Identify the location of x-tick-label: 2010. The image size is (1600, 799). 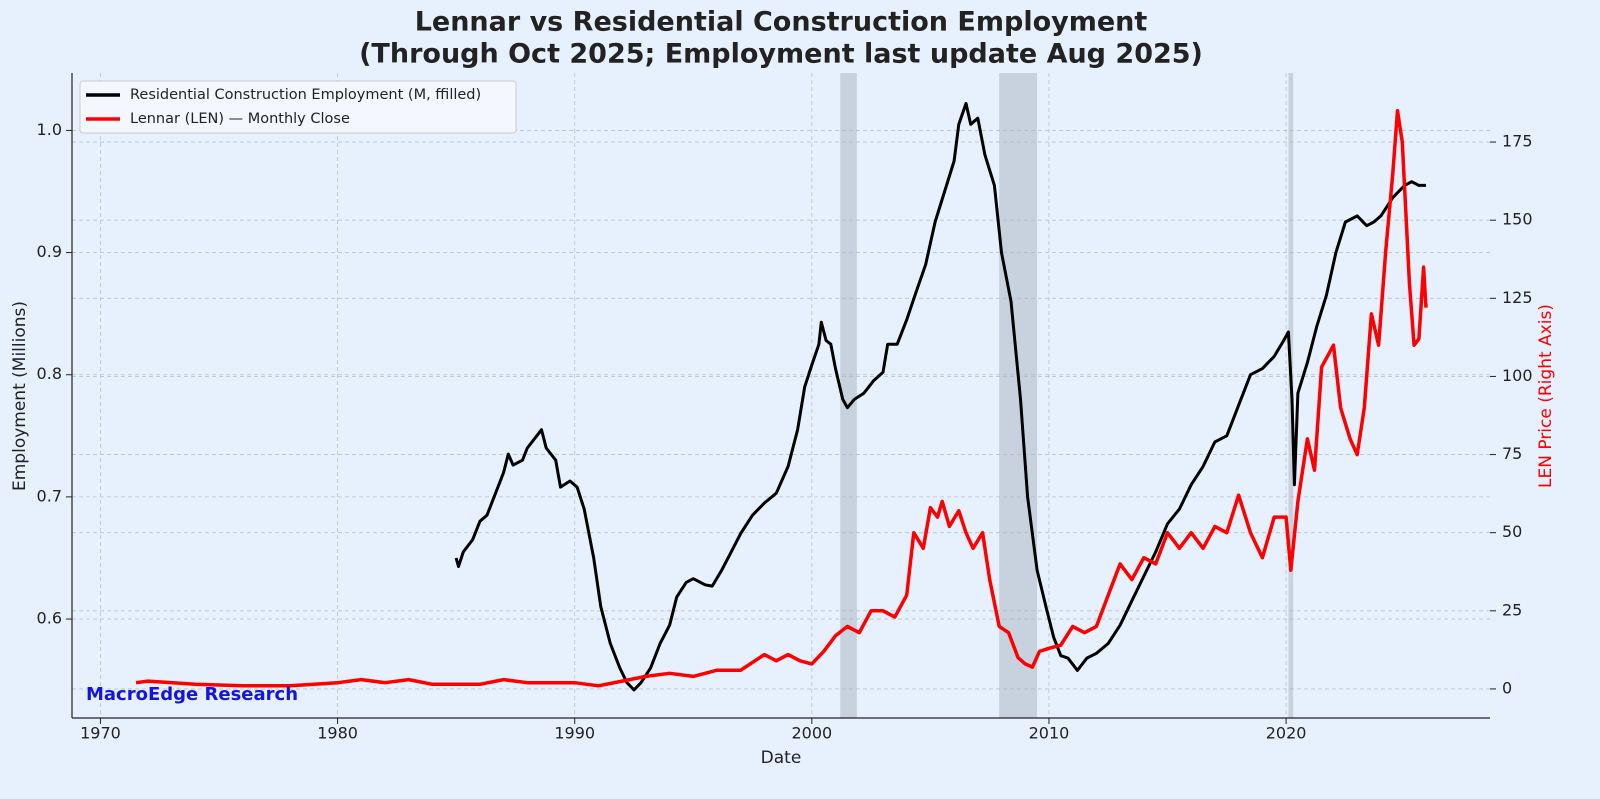
(1049, 733).